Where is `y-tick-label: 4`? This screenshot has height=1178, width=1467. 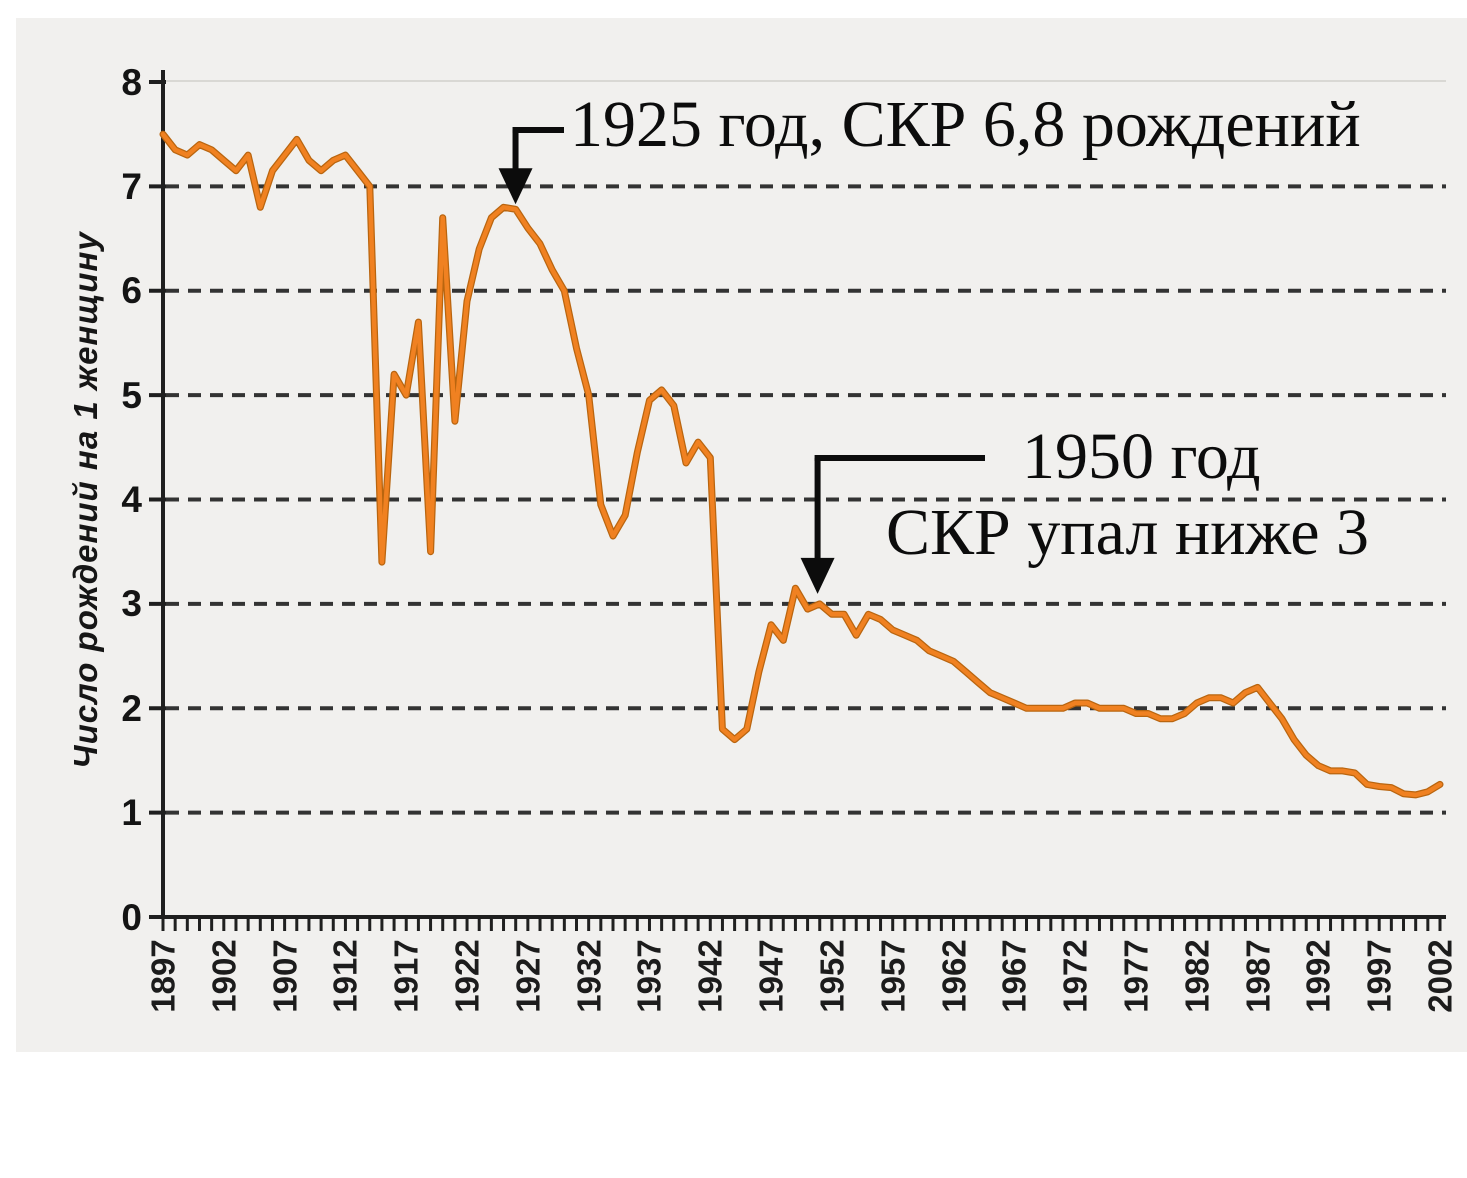
y-tick-label: 4 is located at coordinates (131, 499).